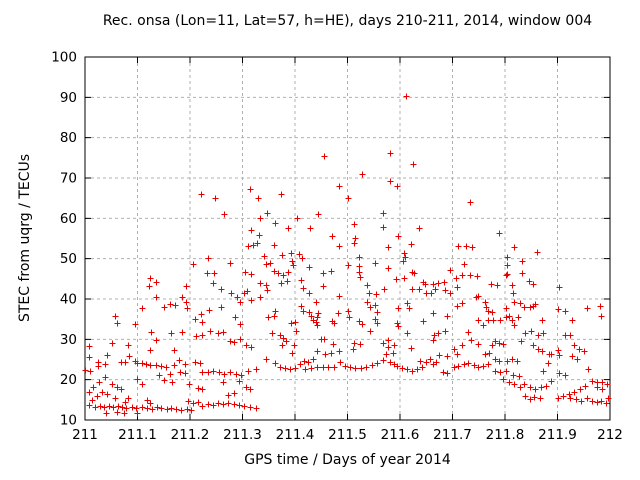 The image size is (640, 480). What do you see at coordinates (452, 435) in the screenshot?
I see `x-tick-label: 211.7` at bounding box center [452, 435].